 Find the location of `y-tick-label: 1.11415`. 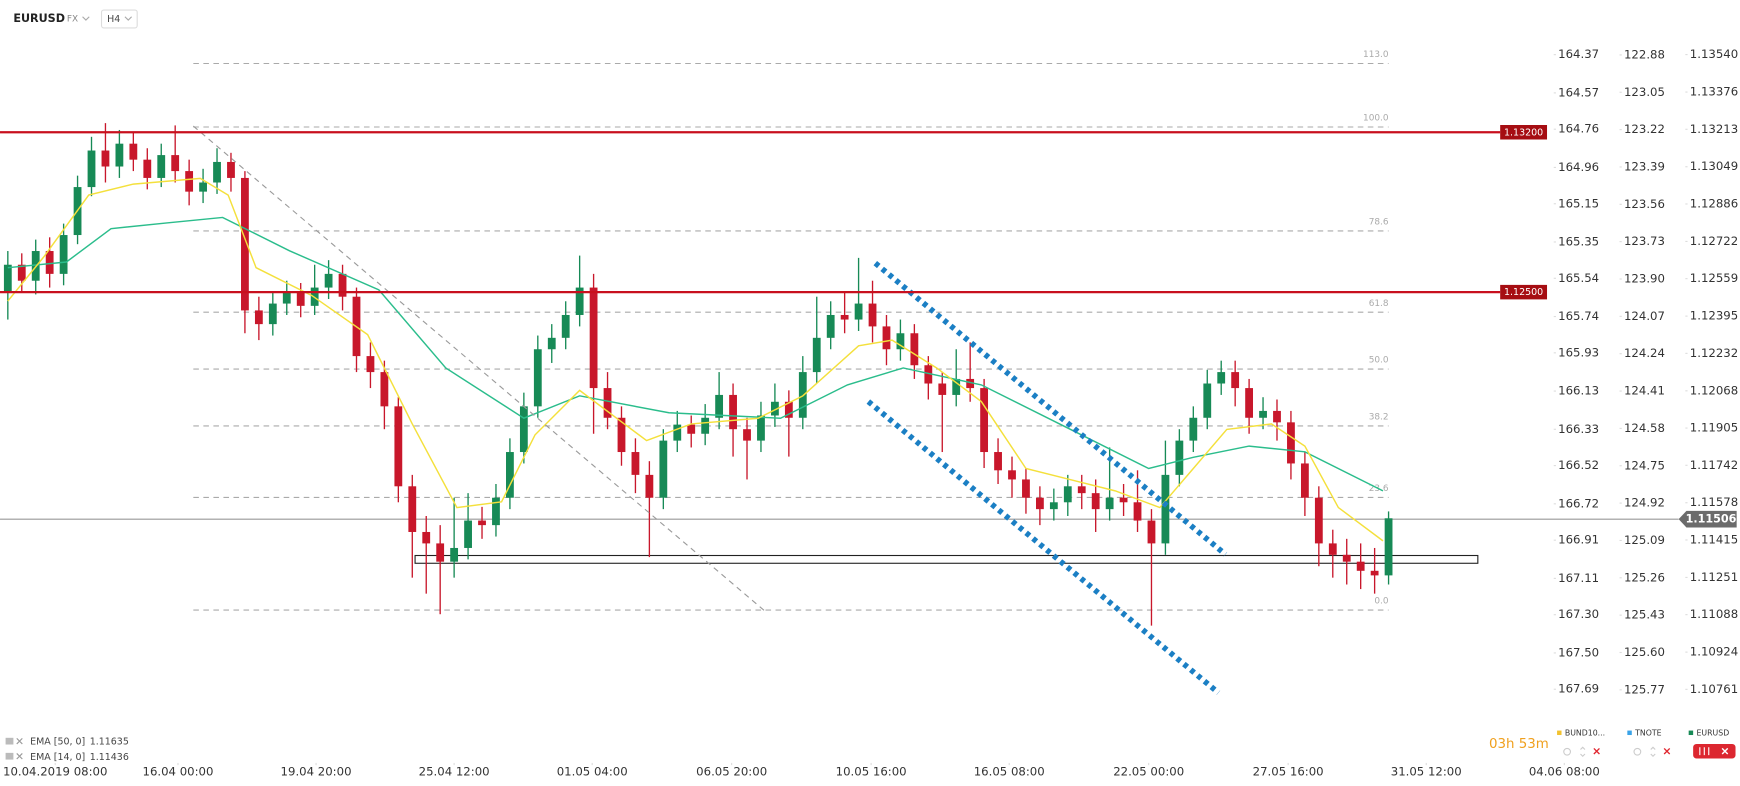

y-tick-label: 1.11415 is located at coordinates (1714, 539).